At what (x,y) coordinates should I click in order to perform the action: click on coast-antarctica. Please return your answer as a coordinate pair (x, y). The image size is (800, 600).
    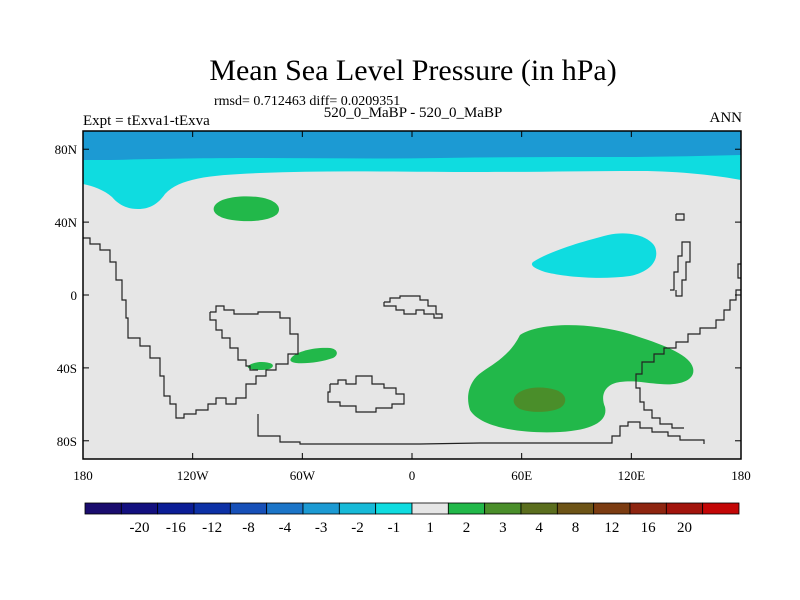
    Looking at the image, I should click on (481, 429).